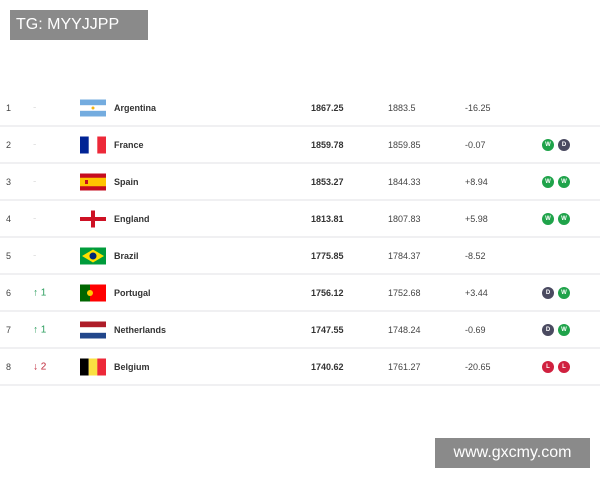 The height and width of the screenshot is (480, 600). What do you see at coordinates (327, 144) in the screenshot?
I see `total-points: 1859.78` at bounding box center [327, 144].